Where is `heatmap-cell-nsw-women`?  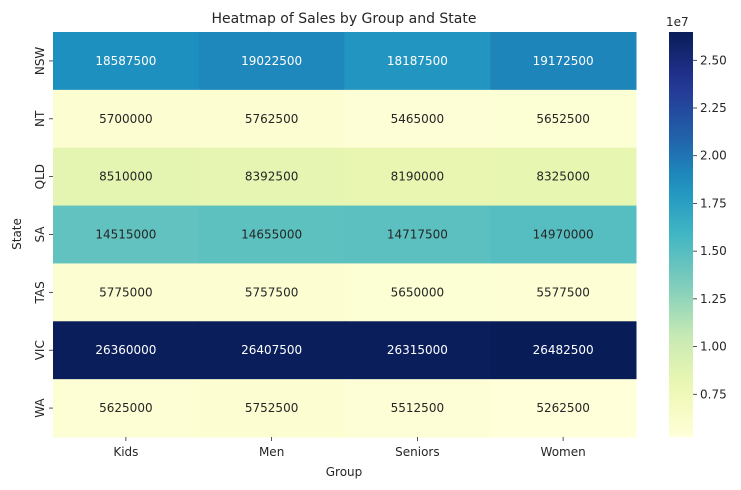 heatmap-cell-nsw-women is located at coordinates (563, 61).